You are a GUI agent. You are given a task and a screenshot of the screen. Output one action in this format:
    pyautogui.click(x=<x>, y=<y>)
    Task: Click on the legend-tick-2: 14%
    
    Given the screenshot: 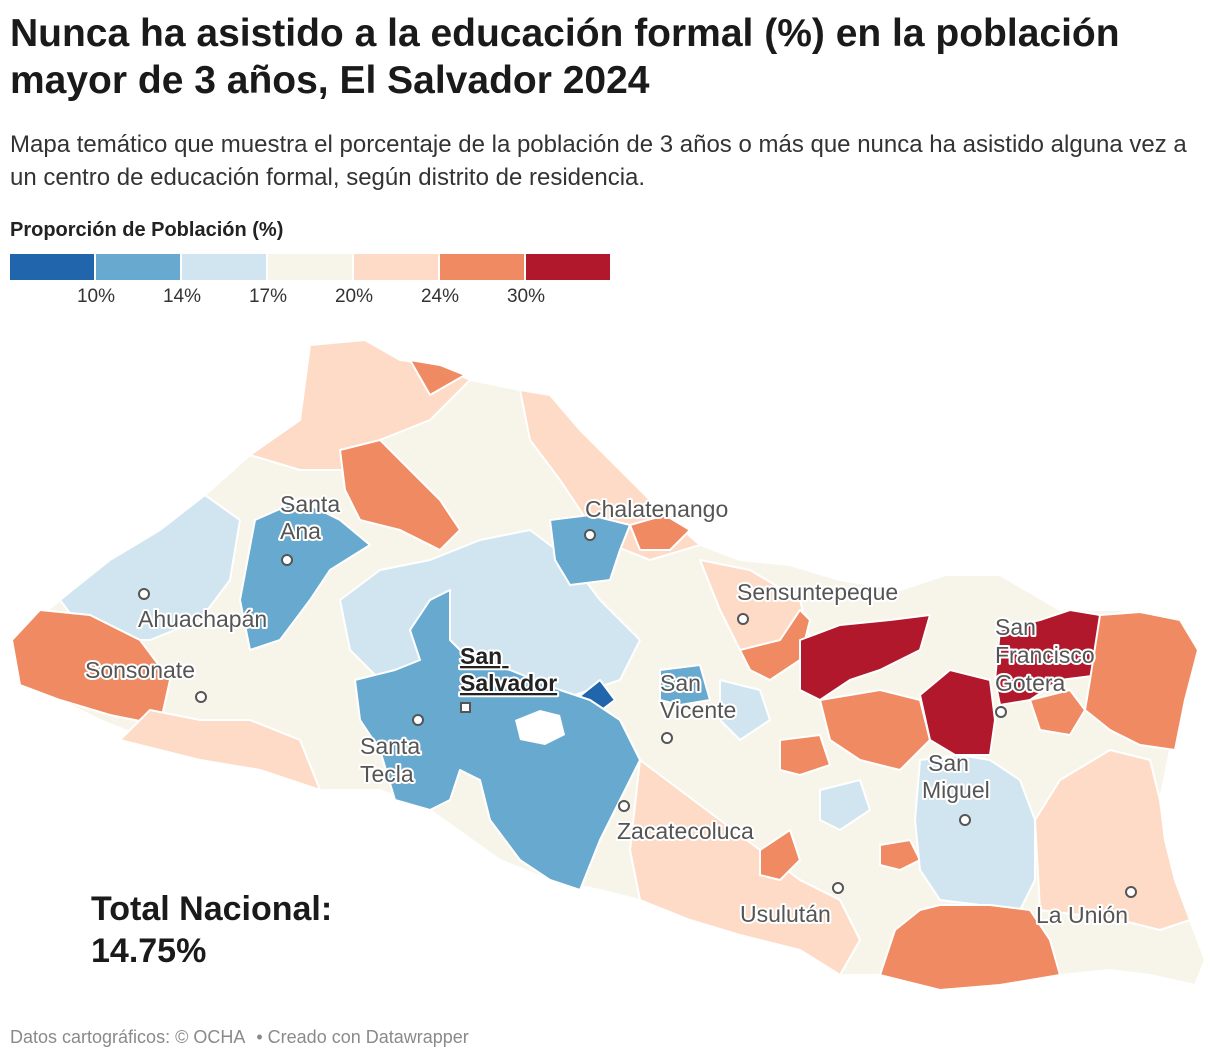 What is the action you would take?
    pyautogui.click(x=182, y=296)
    